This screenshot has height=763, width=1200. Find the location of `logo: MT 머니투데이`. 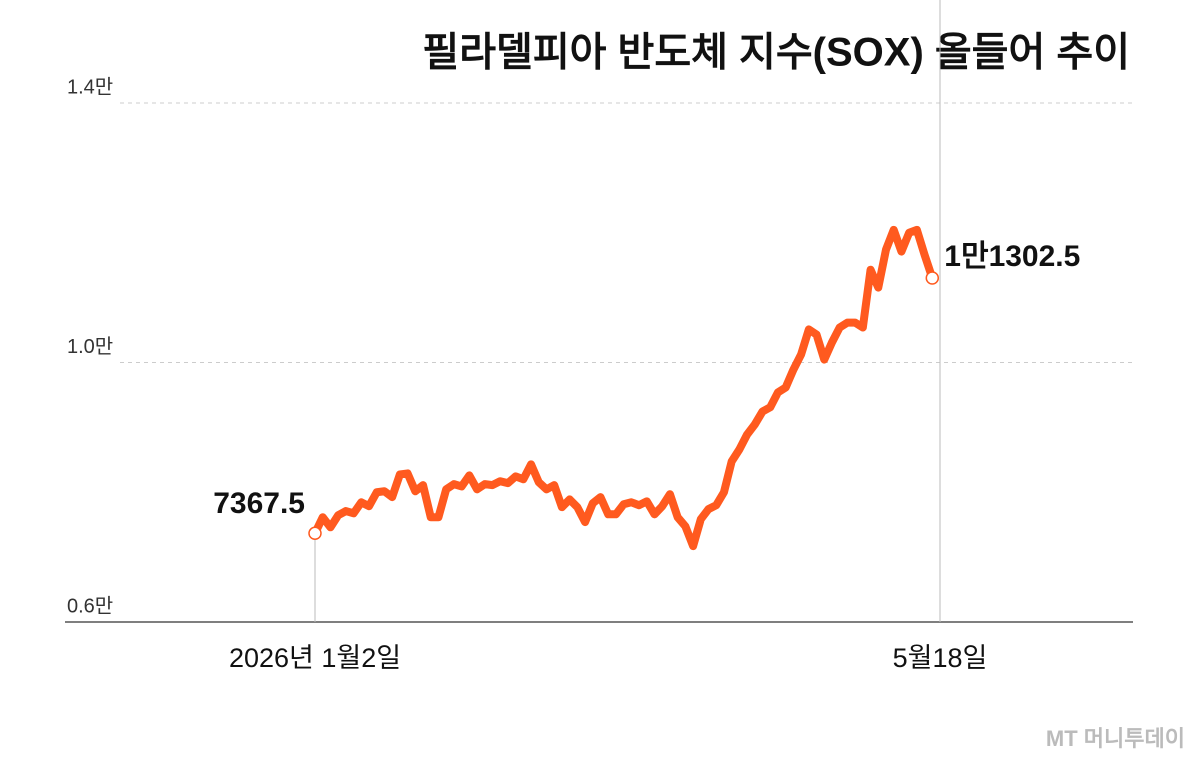

logo: MT 머니투데이 is located at coordinates (1115, 738).